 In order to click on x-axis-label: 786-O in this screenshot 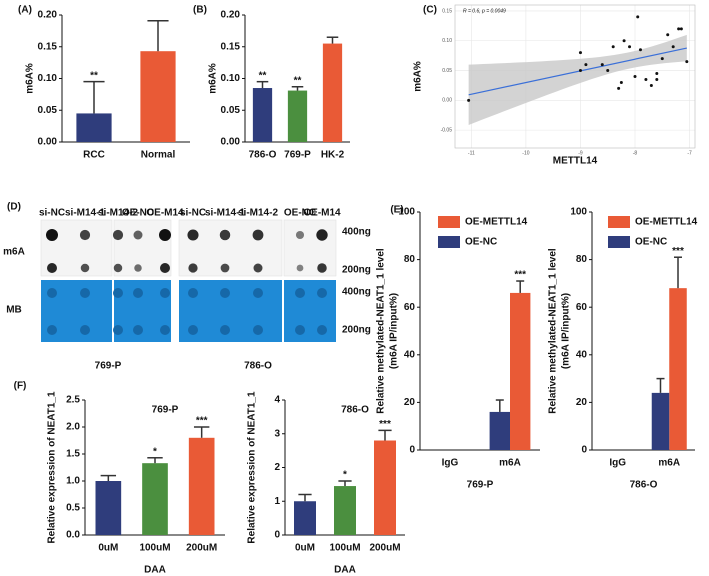, I will do `click(644, 485)`.